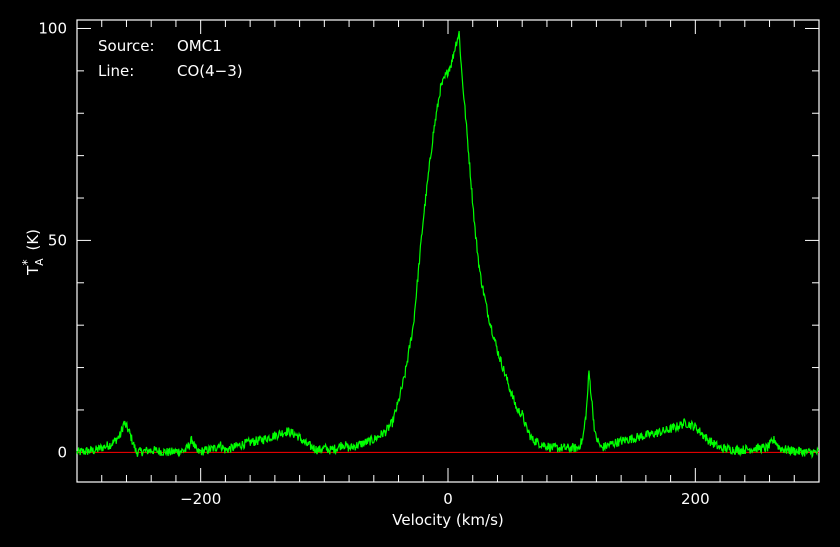 The height and width of the screenshot is (547, 840). What do you see at coordinates (448, 499) in the screenshot?
I see `x-tick-label: 0` at bounding box center [448, 499].